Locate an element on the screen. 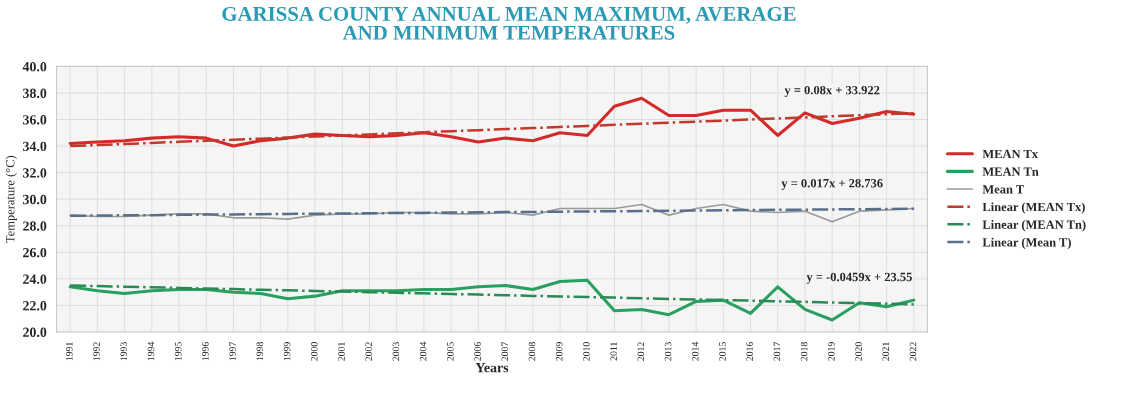 This screenshot has width=1131, height=415. x-tick-label: 2005 is located at coordinates (450, 351).